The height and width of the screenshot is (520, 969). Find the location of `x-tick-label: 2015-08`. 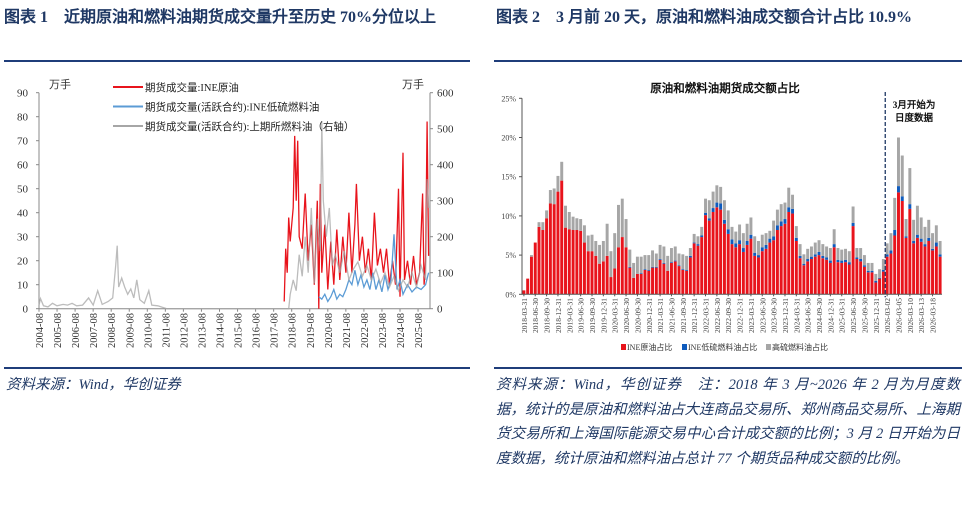

x-tick-label: 2015-08 is located at coordinates (239, 330).